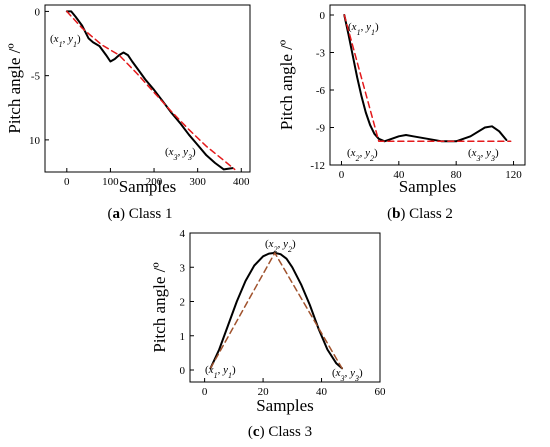 This screenshot has height=447, width=550. Describe the element at coordinates (183, 268) in the screenshot. I see `y-tick-label: 3` at that location.